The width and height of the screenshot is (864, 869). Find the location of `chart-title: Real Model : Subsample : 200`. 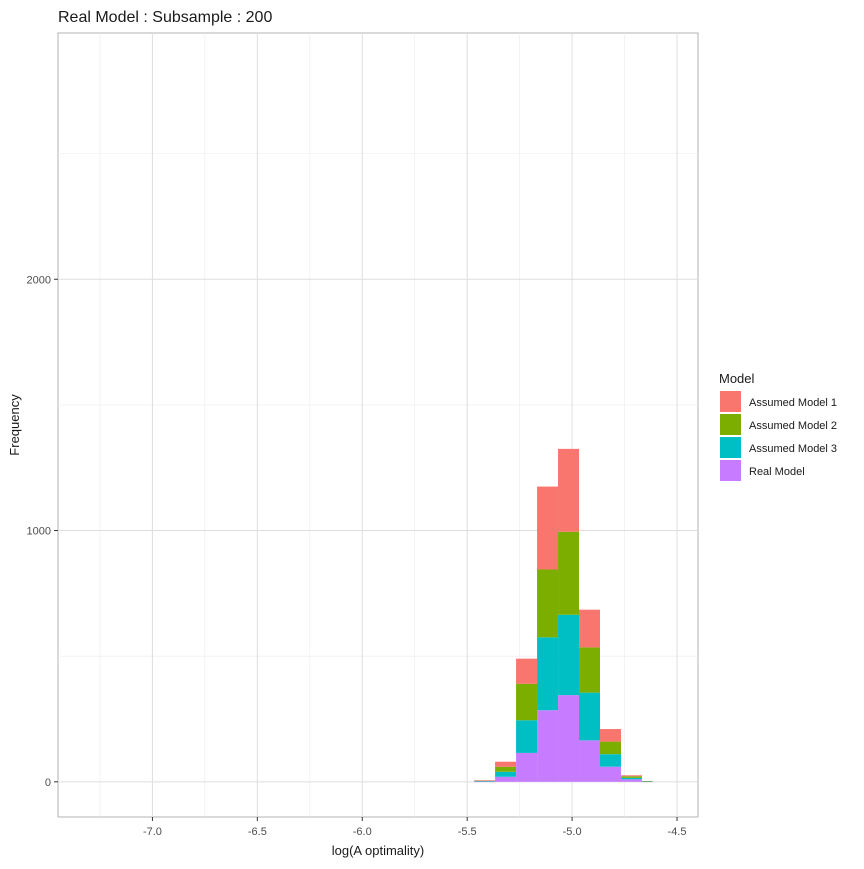

chart-title: Real Model : Subsample : 200 is located at coordinates (165, 17).